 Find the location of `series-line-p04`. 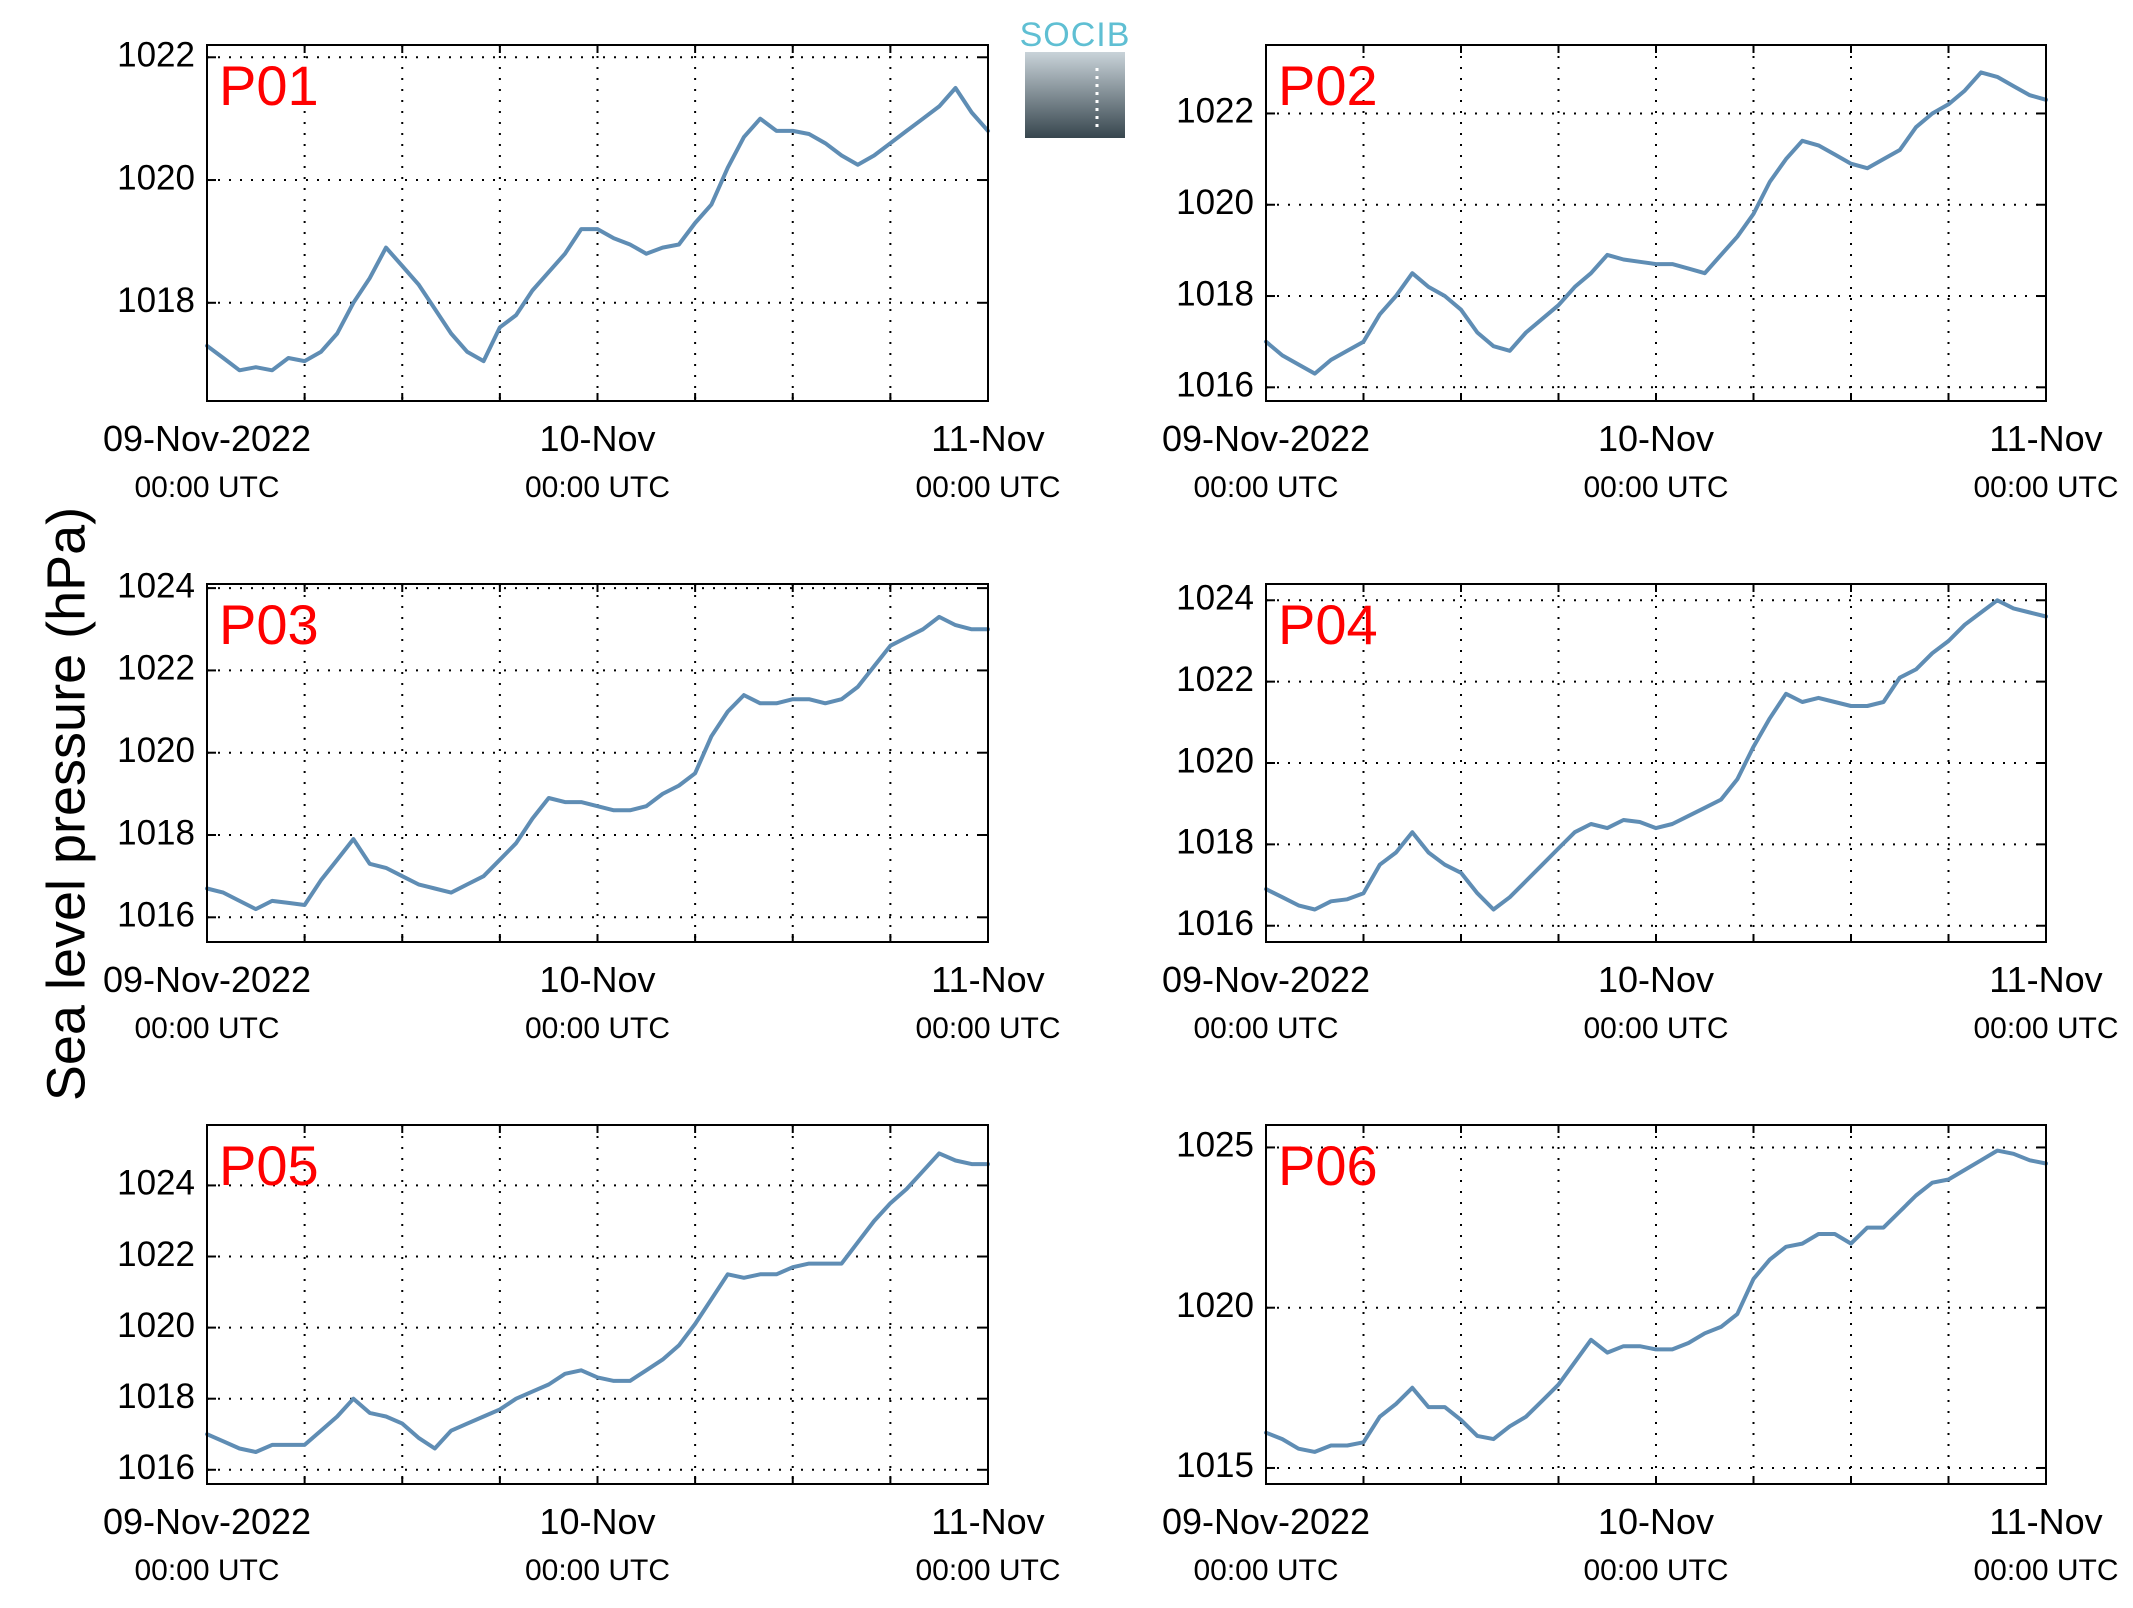

series-line-p04 is located at coordinates (1656, 755).